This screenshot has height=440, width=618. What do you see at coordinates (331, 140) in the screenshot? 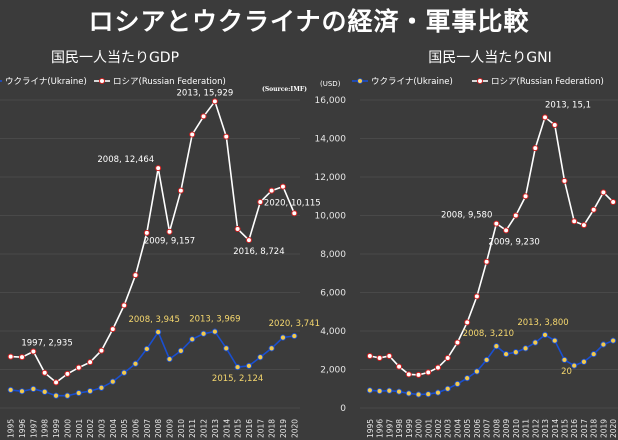
I see `y-tick-label: 14,000` at bounding box center [331, 140].